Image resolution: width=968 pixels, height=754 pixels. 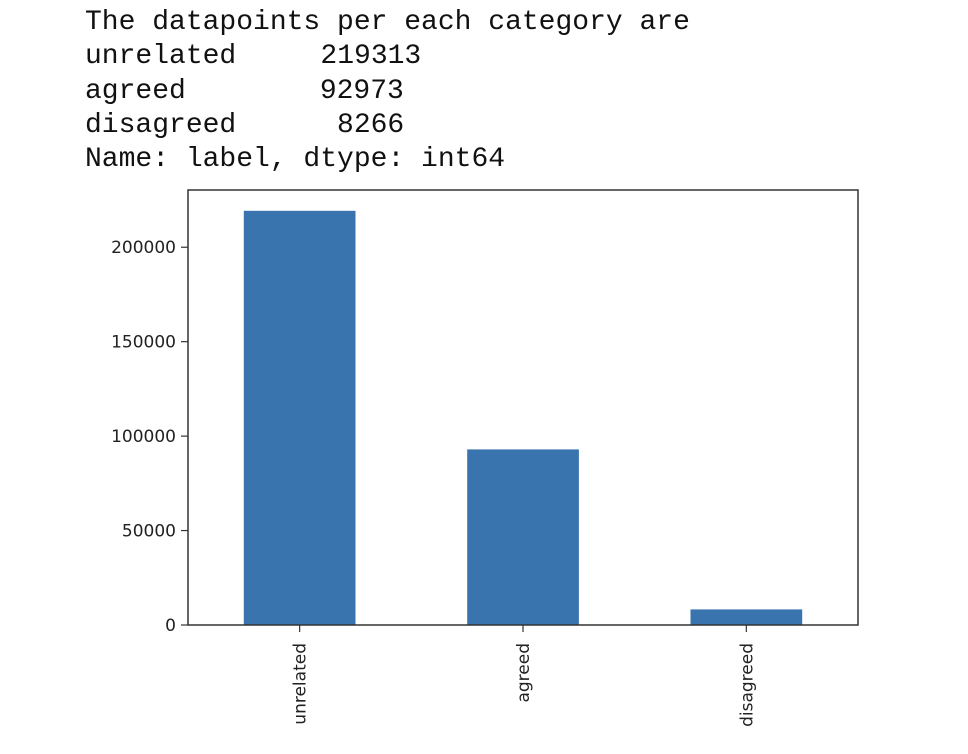 I want to click on bar-unrelated, so click(x=299, y=418).